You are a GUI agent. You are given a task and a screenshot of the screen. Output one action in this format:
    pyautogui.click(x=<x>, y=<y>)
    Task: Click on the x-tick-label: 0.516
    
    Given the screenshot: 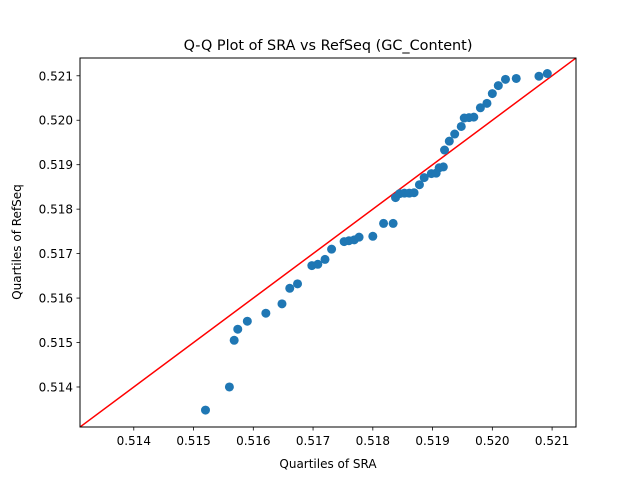 What is the action you would take?
    pyautogui.click(x=253, y=441)
    